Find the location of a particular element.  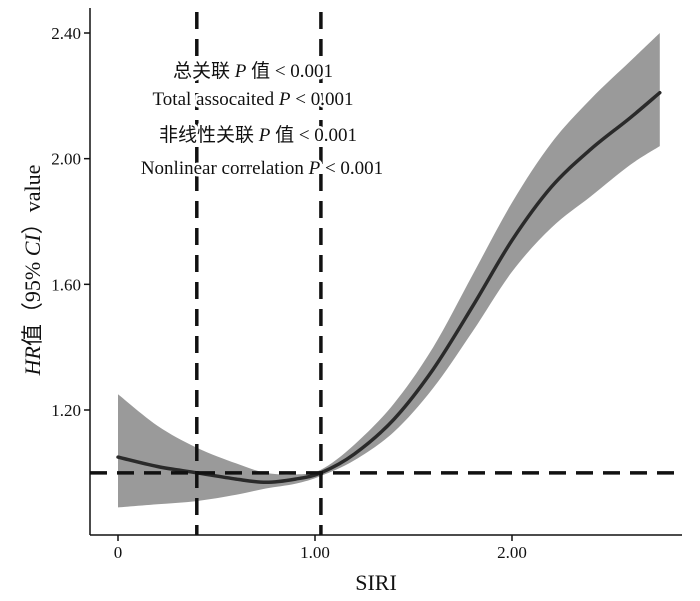

annotation-halo: Nonlinear correlation P < 0.001 is located at coordinates (262, 168).